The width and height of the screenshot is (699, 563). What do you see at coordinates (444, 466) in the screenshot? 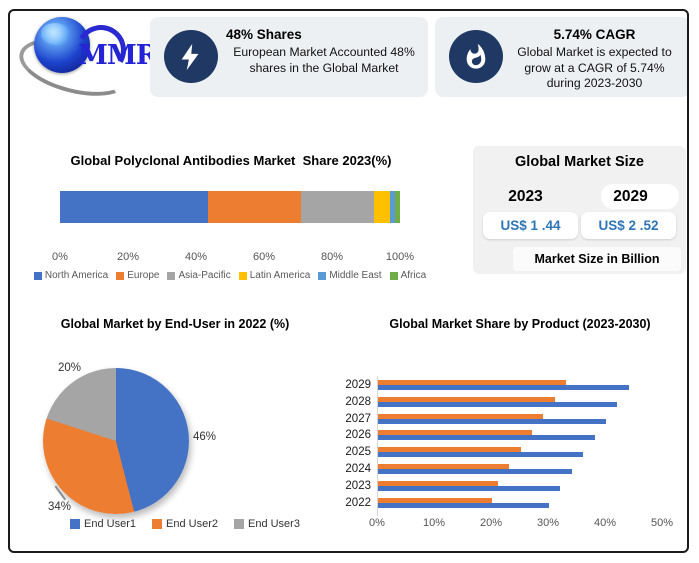
I see `bar-2024-series-orange` at bounding box center [444, 466].